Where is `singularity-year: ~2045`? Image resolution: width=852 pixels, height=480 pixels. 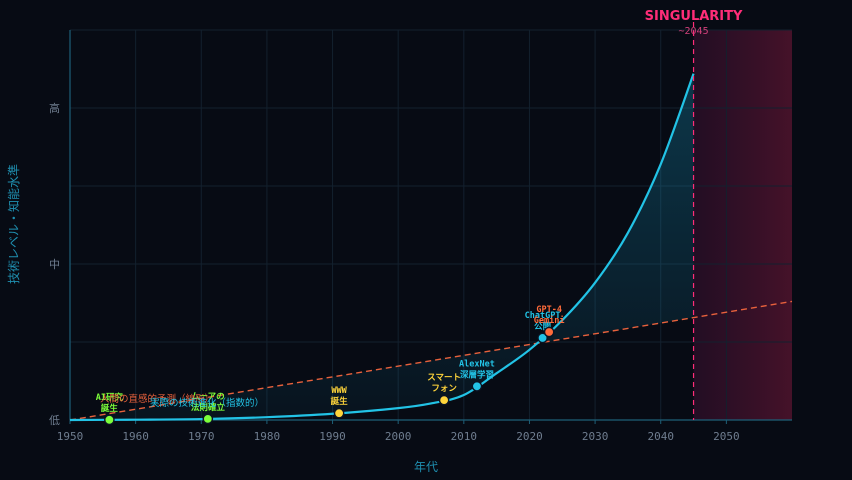
singularity-year: ~2045 is located at coordinates (693, 31).